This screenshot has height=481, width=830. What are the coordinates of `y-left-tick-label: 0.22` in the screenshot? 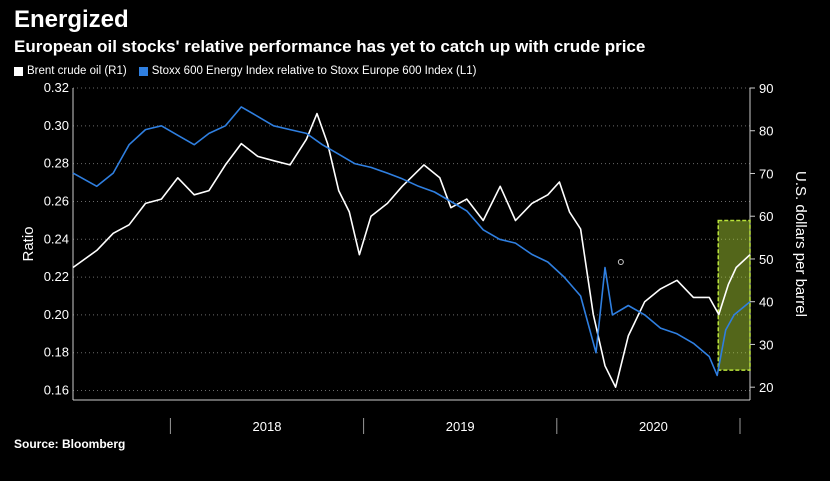 It's located at (56, 276).